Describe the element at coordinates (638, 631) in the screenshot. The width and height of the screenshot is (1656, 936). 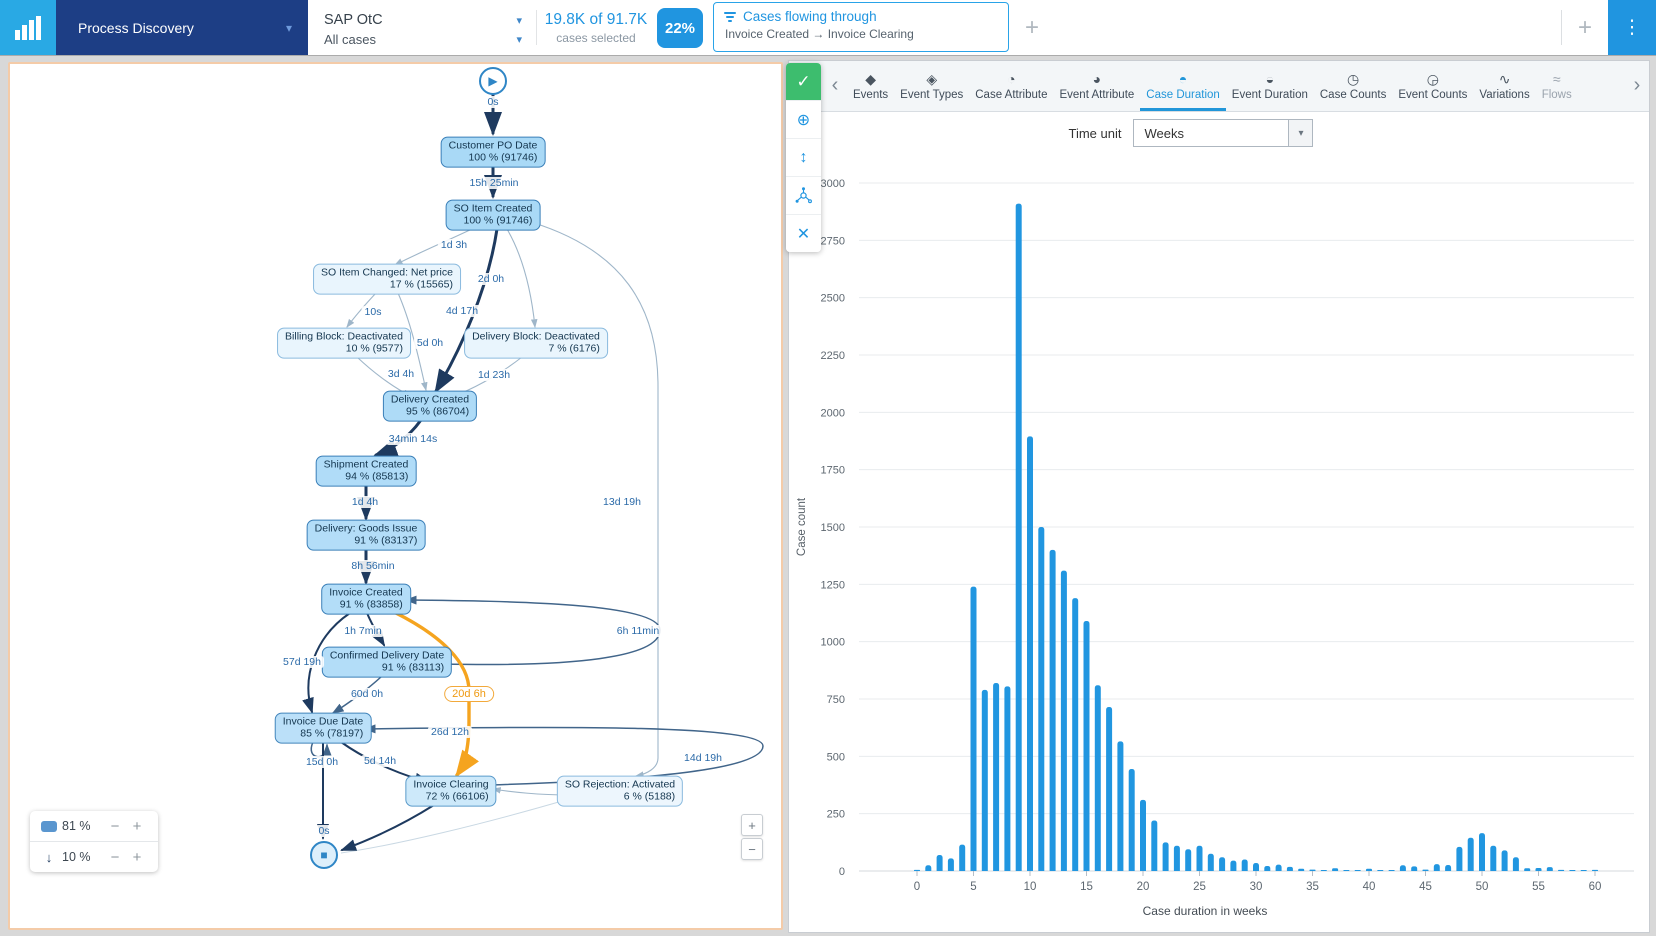
I see `edge-duration-label: 6h 11min` at that location.